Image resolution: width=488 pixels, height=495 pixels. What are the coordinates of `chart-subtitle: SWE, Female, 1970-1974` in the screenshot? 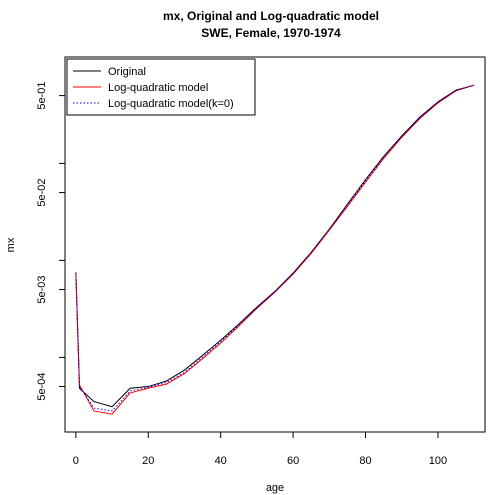 It's located at (271, 33).